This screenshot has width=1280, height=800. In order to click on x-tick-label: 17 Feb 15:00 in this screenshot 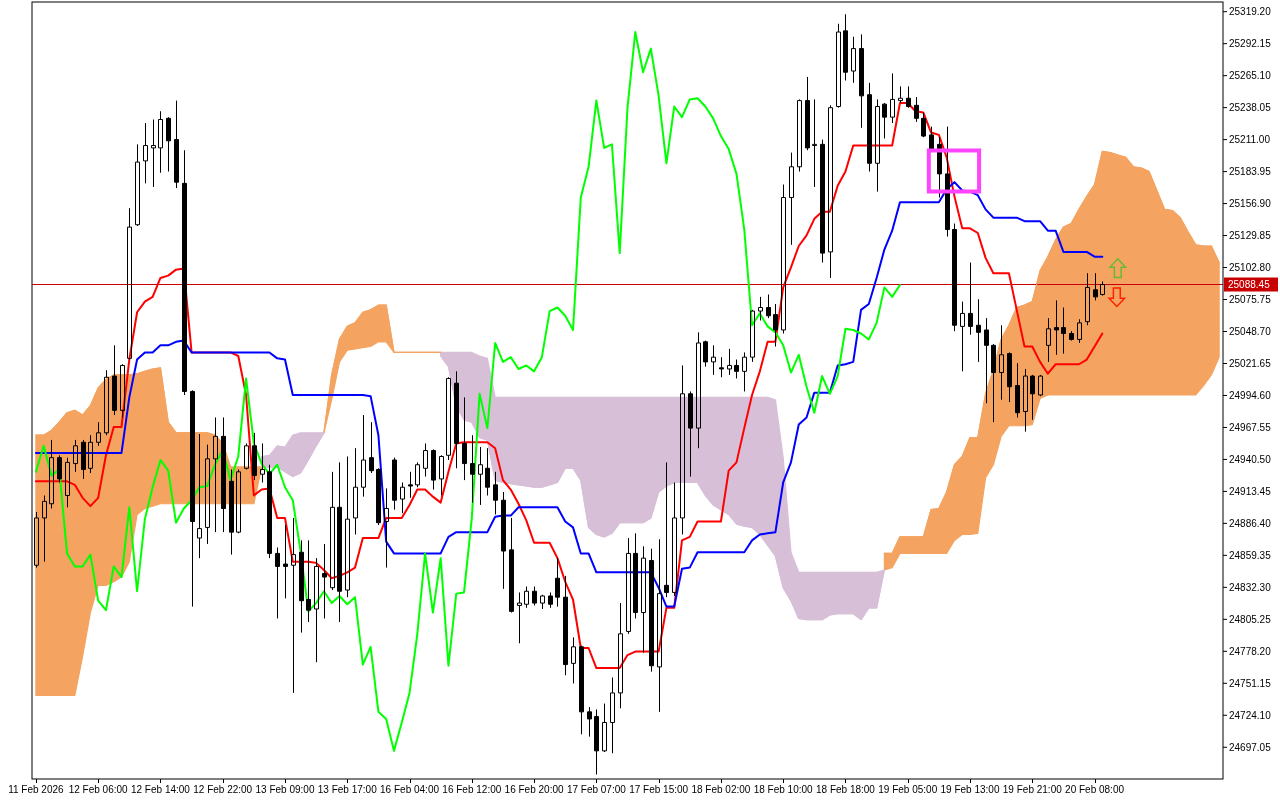, I will do `click(659, 789)`.